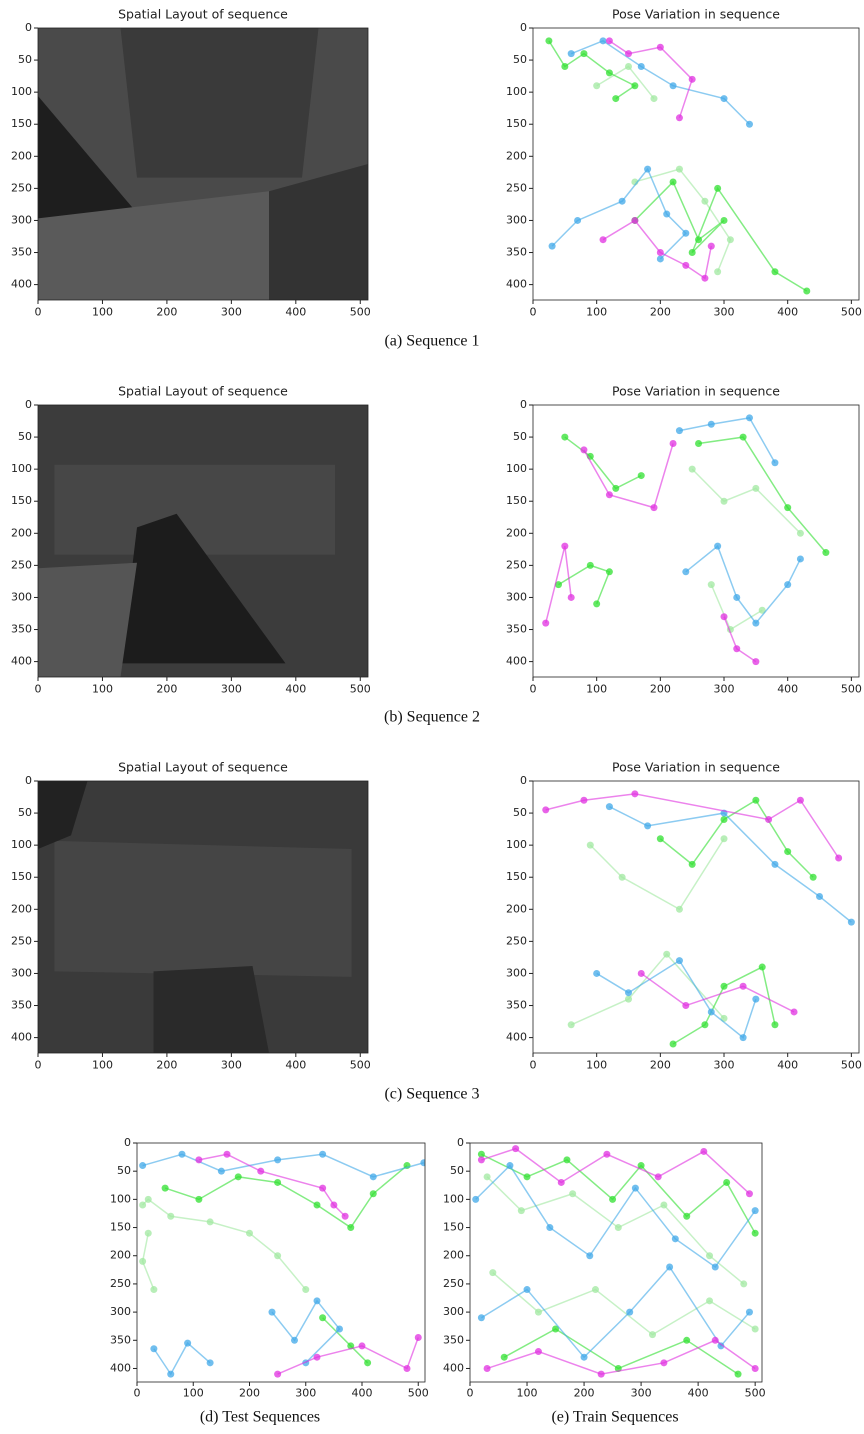 This screenshot has height=1434, width=864. What do you see at coordinates (203, 14) in the screenshot?
I see `panel-title: Spatial Layout of sequence` at bounding box center [203, 14].